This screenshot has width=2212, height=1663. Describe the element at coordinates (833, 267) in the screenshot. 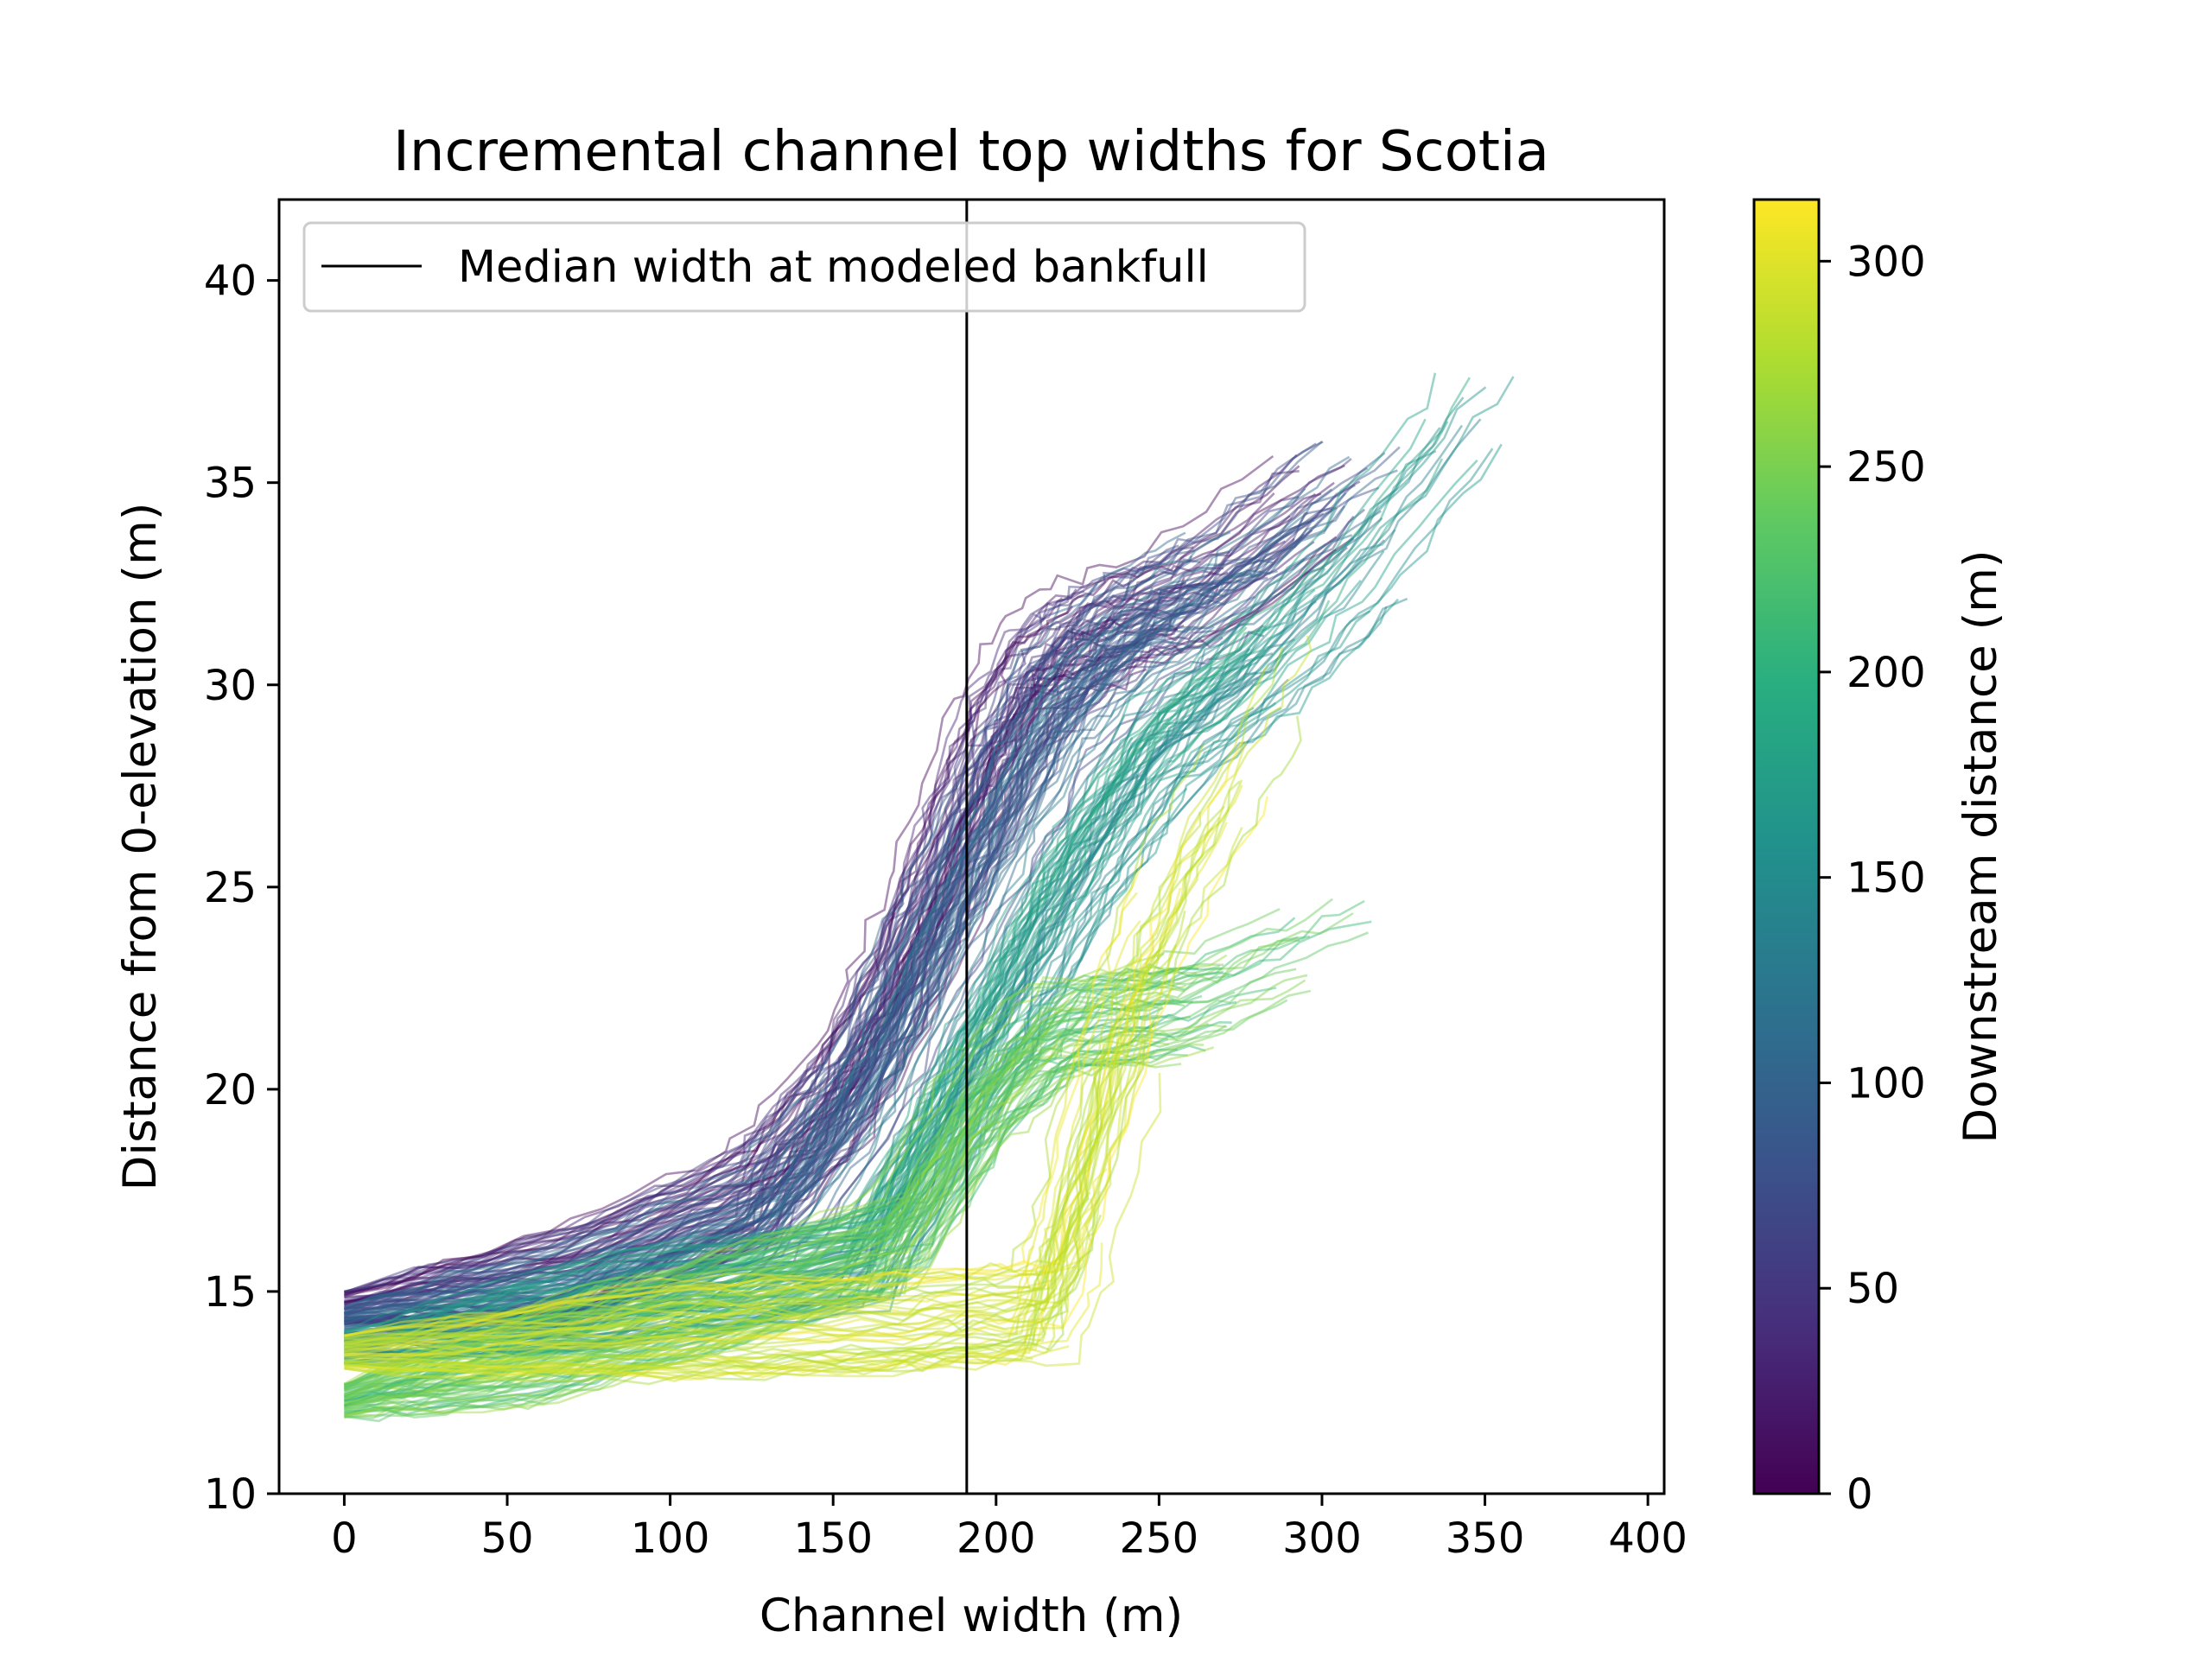

I see `legend-label: Median width at modeled bankfull` at that location.